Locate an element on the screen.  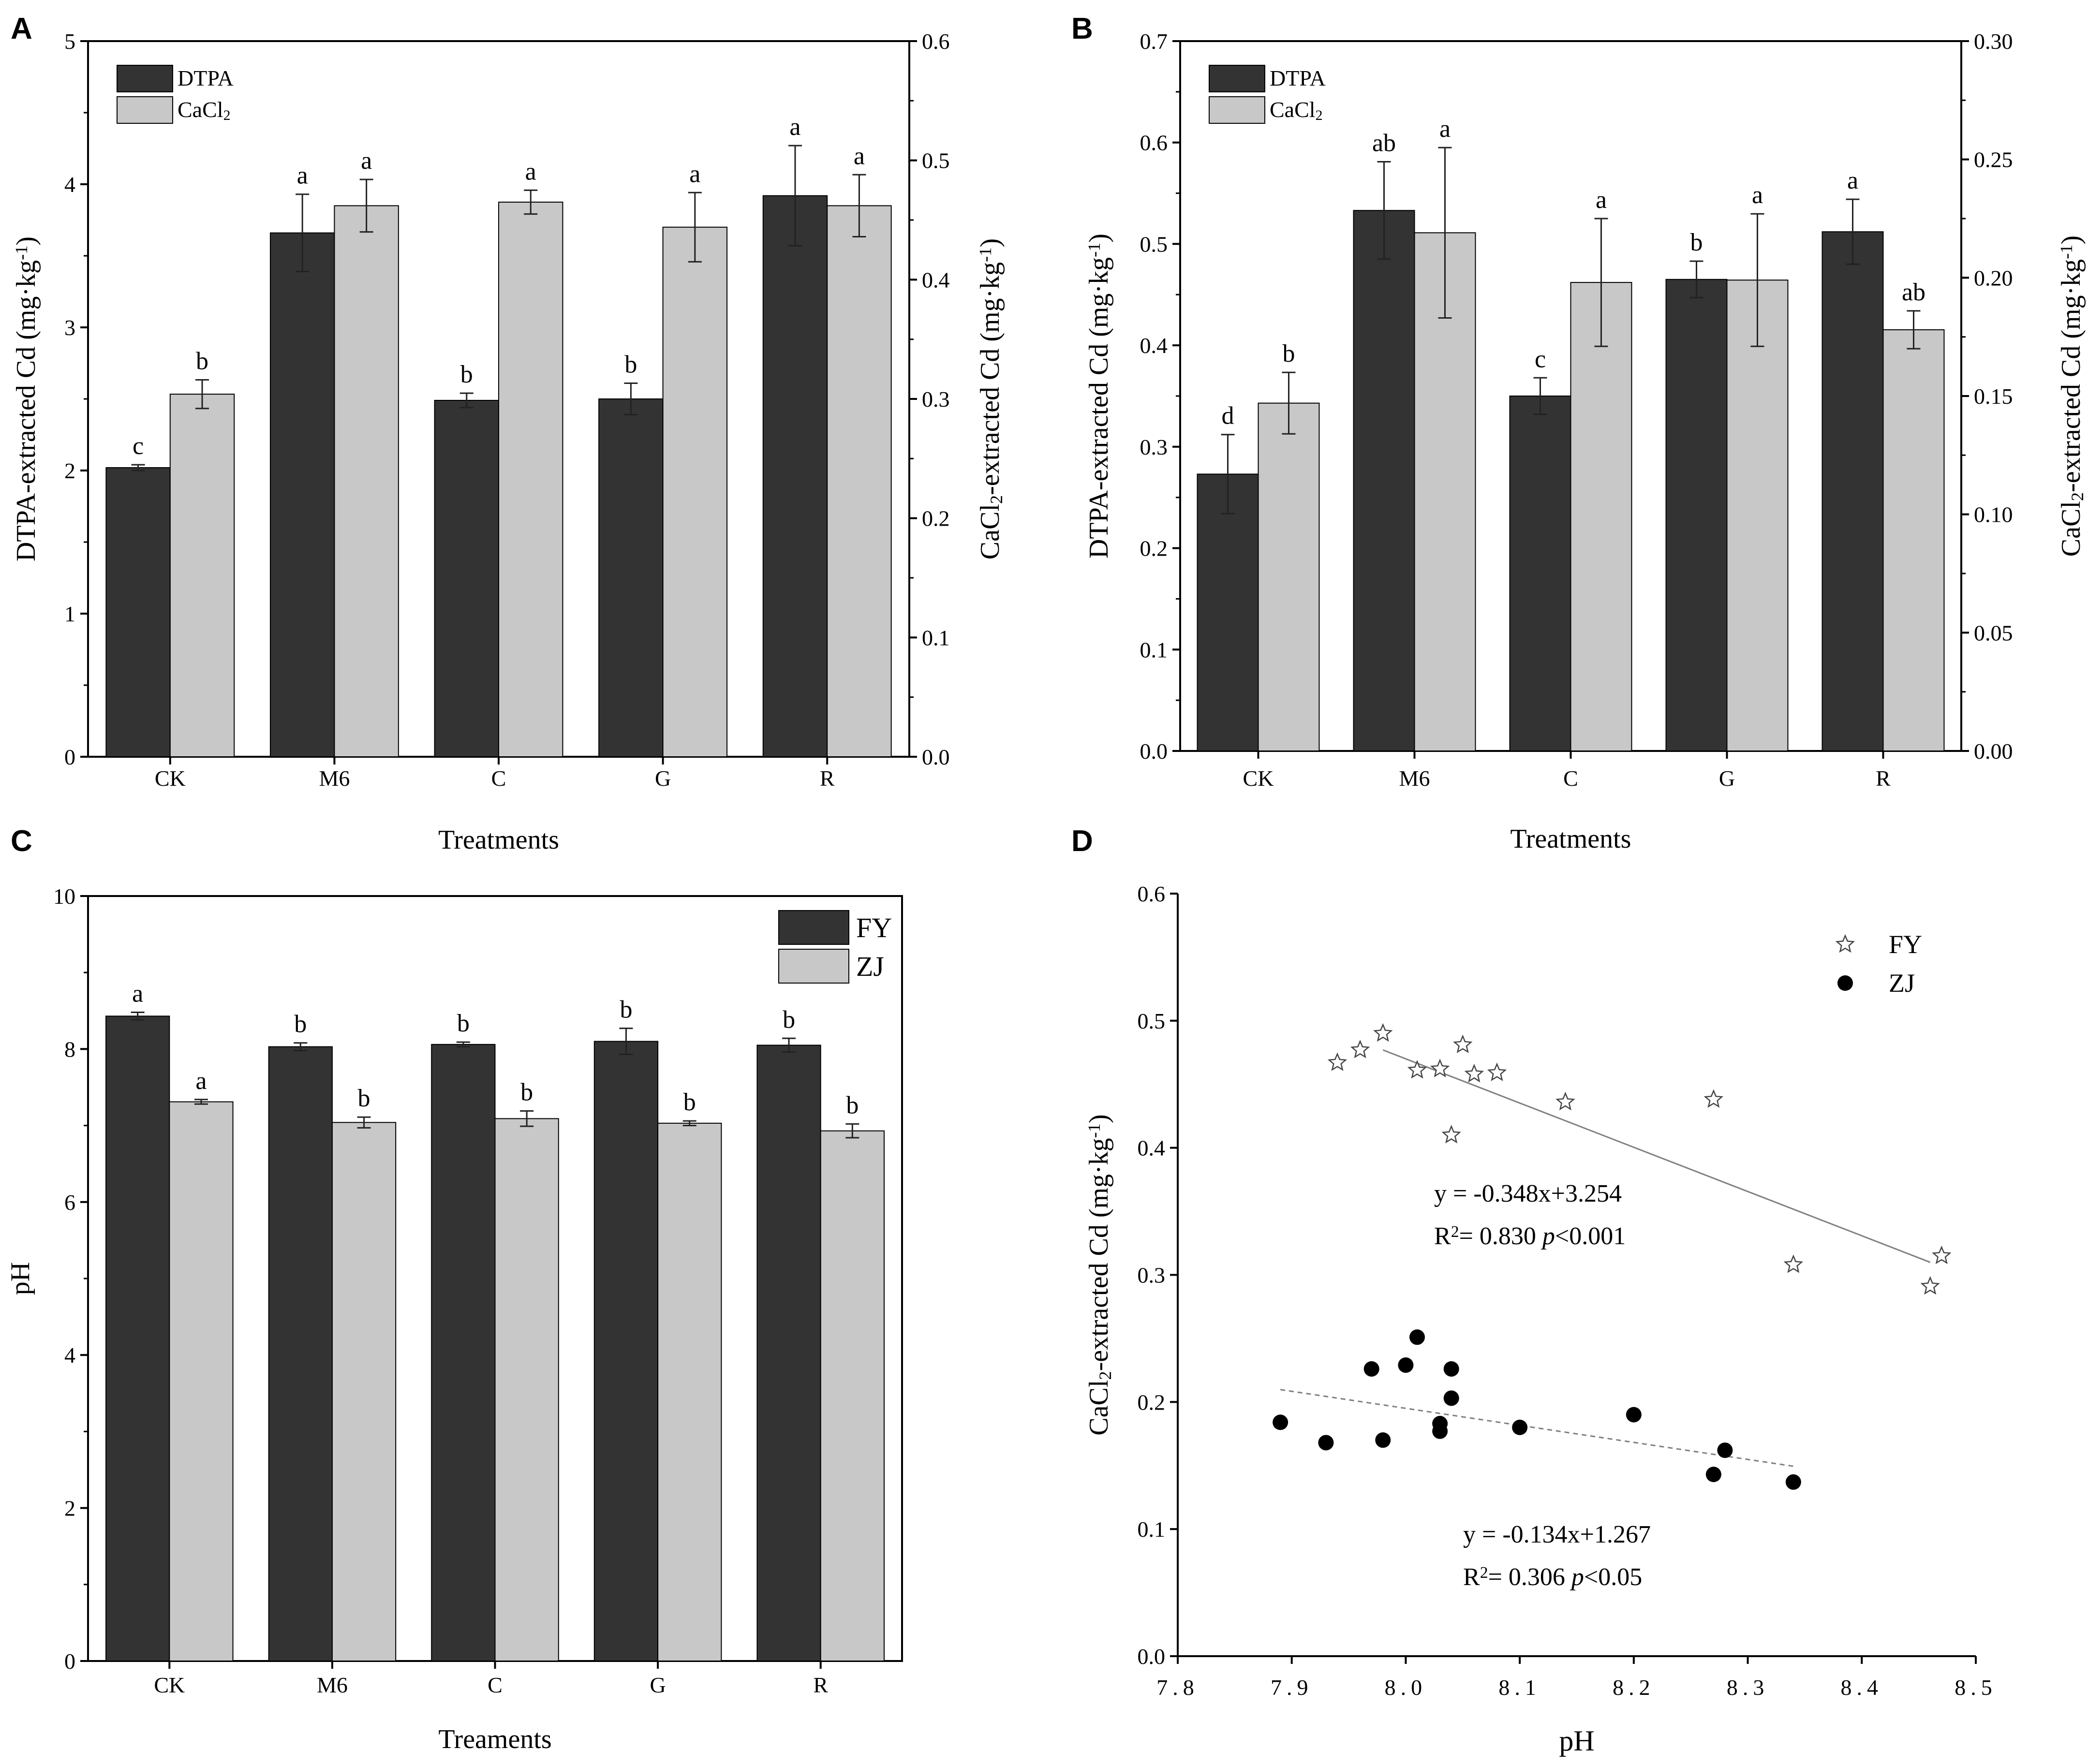
legend-label: ZJ is located at coordinates (1902, 983).